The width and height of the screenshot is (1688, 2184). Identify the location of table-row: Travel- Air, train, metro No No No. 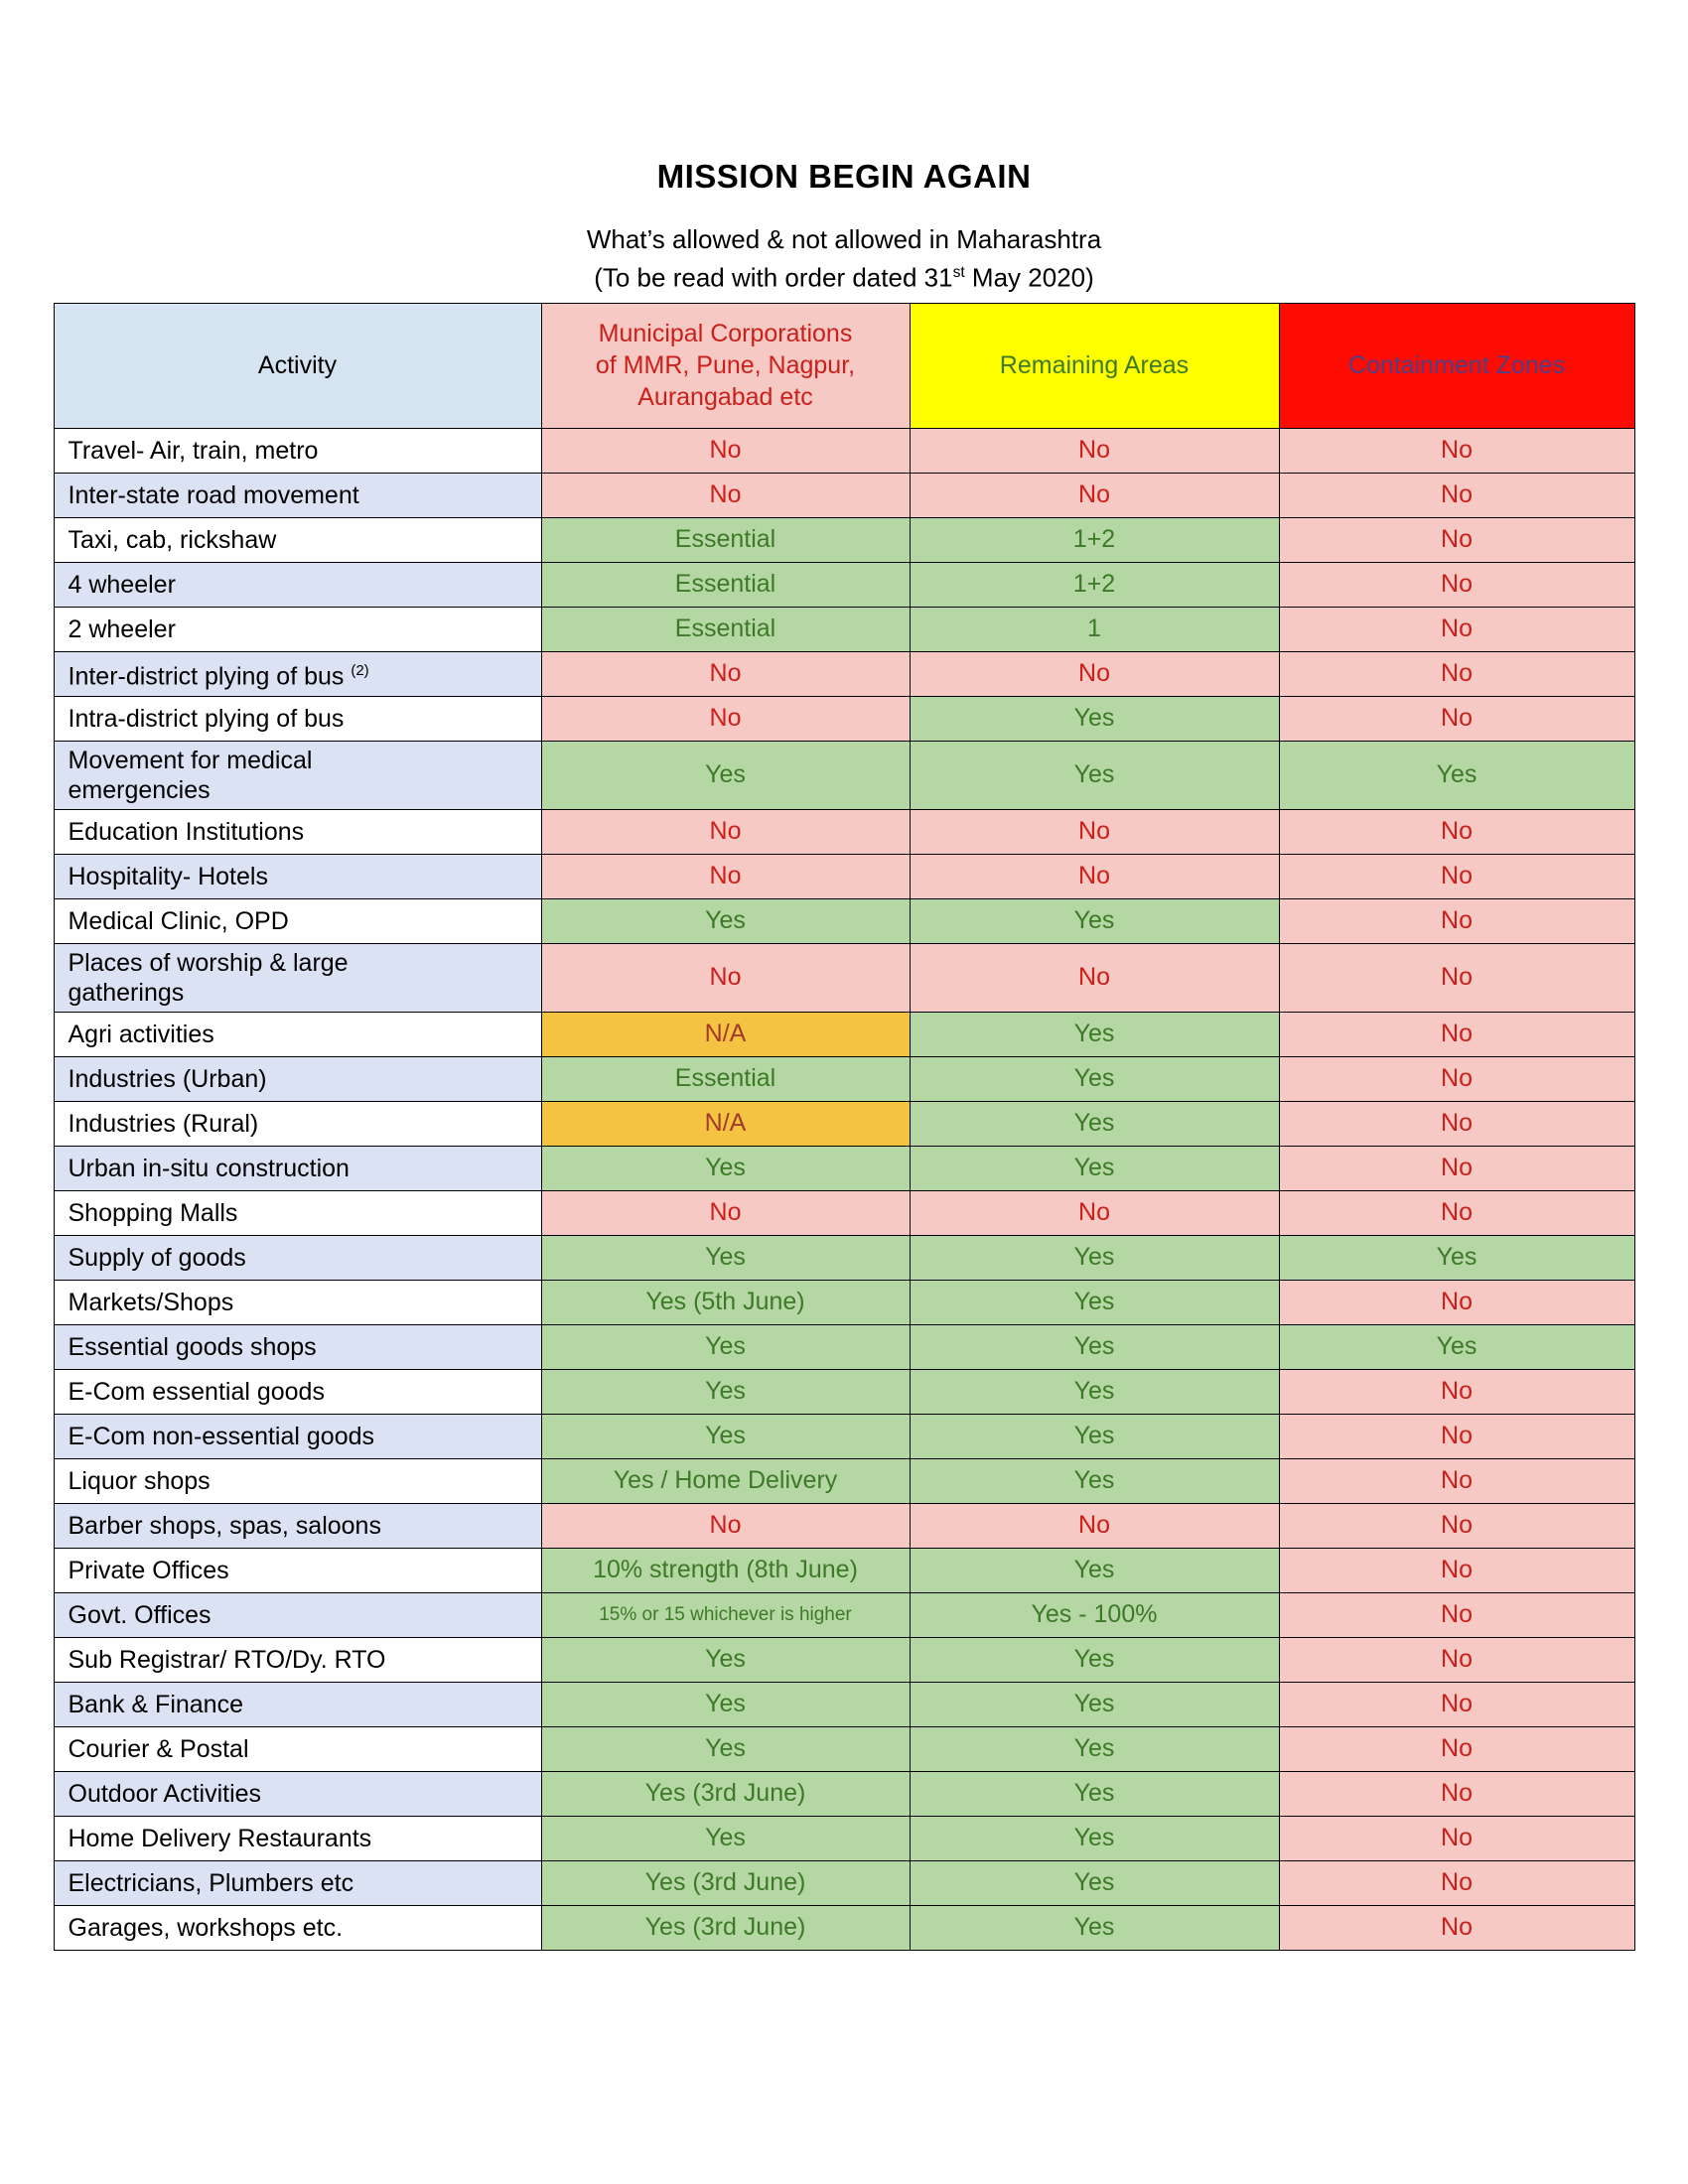
(844, 450).